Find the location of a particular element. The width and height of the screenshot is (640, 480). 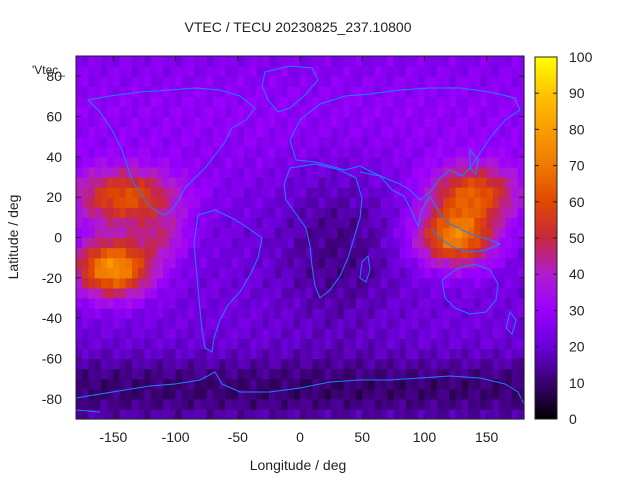

colorbar-tick-label: 10 is located at coordinates (577, 383).